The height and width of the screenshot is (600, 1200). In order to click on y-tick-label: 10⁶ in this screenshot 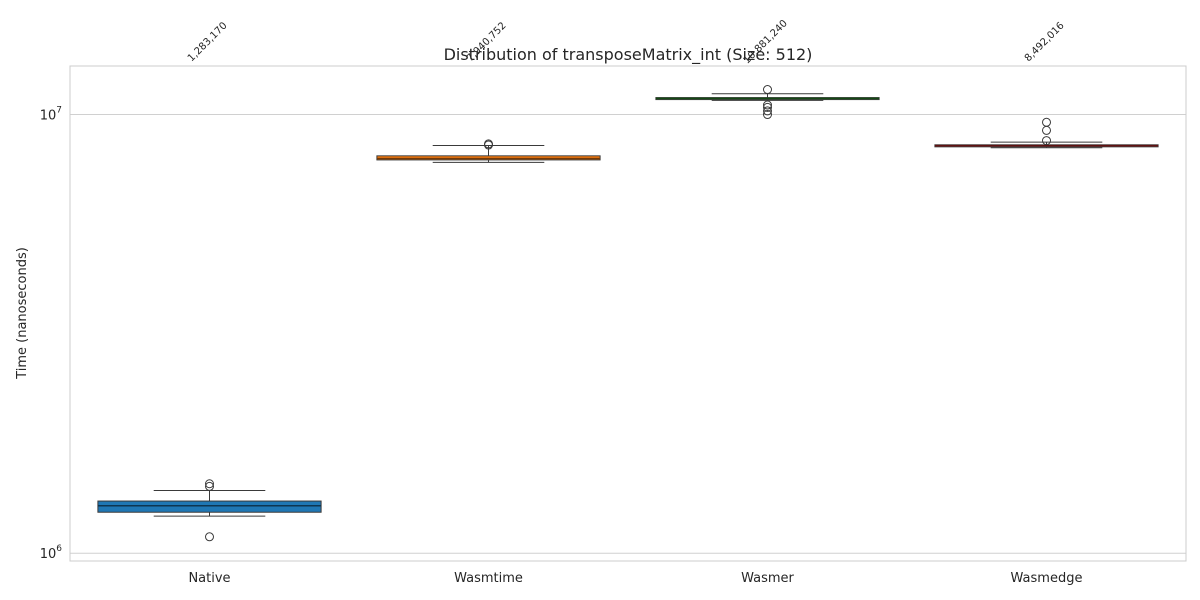, I will do `click(51, 553)`.